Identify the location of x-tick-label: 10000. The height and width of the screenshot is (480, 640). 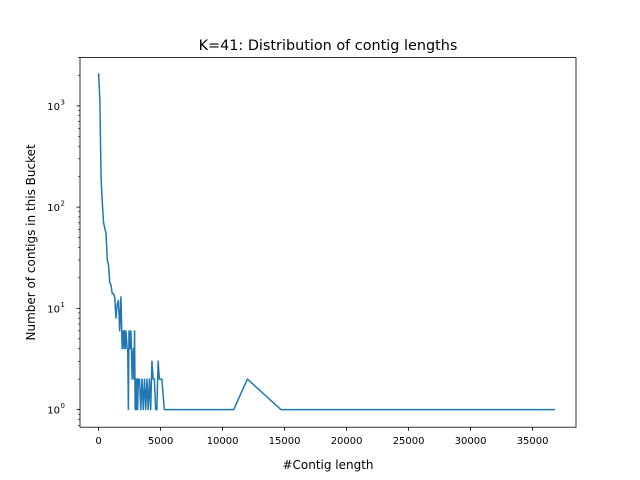
(223, 441).